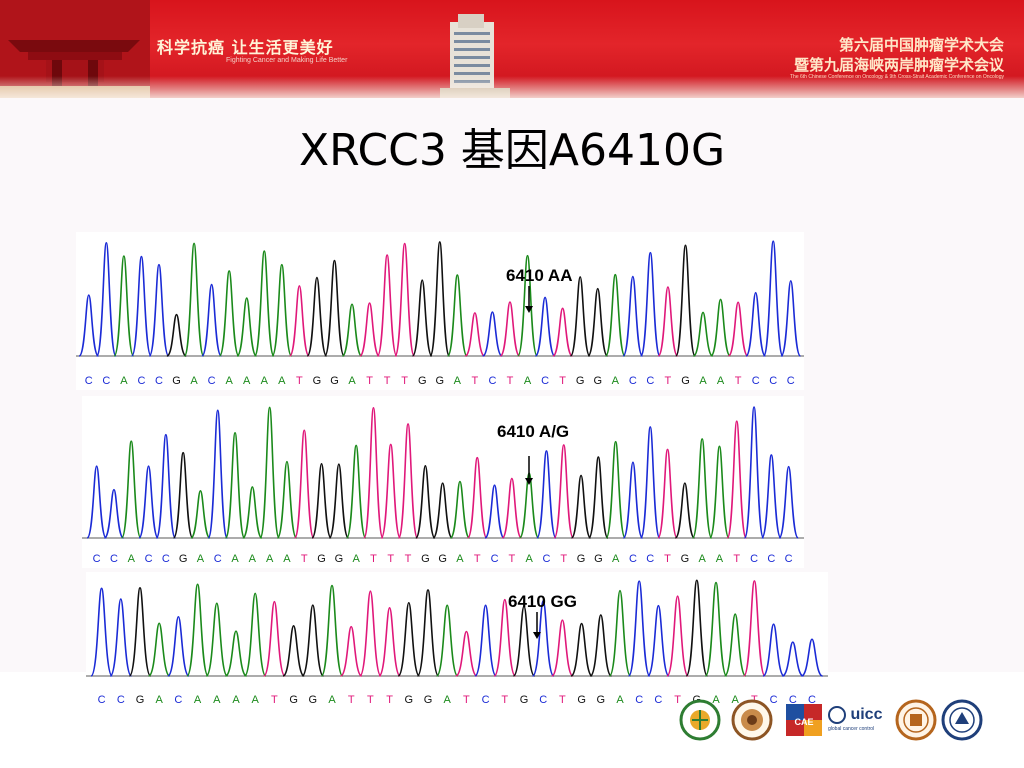 The image size is (1024, 768). Describe the element at coordinates (866, 714) in the screenshot. I see `uicc-logo-text: uicc` at that location.